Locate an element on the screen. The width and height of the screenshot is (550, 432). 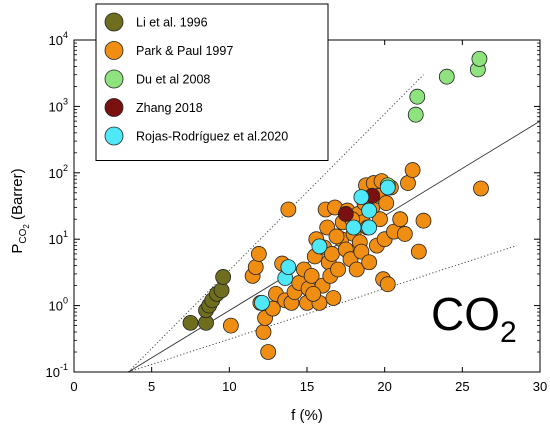
y-tick-label: 10³ is located at coordinates (58, 105).